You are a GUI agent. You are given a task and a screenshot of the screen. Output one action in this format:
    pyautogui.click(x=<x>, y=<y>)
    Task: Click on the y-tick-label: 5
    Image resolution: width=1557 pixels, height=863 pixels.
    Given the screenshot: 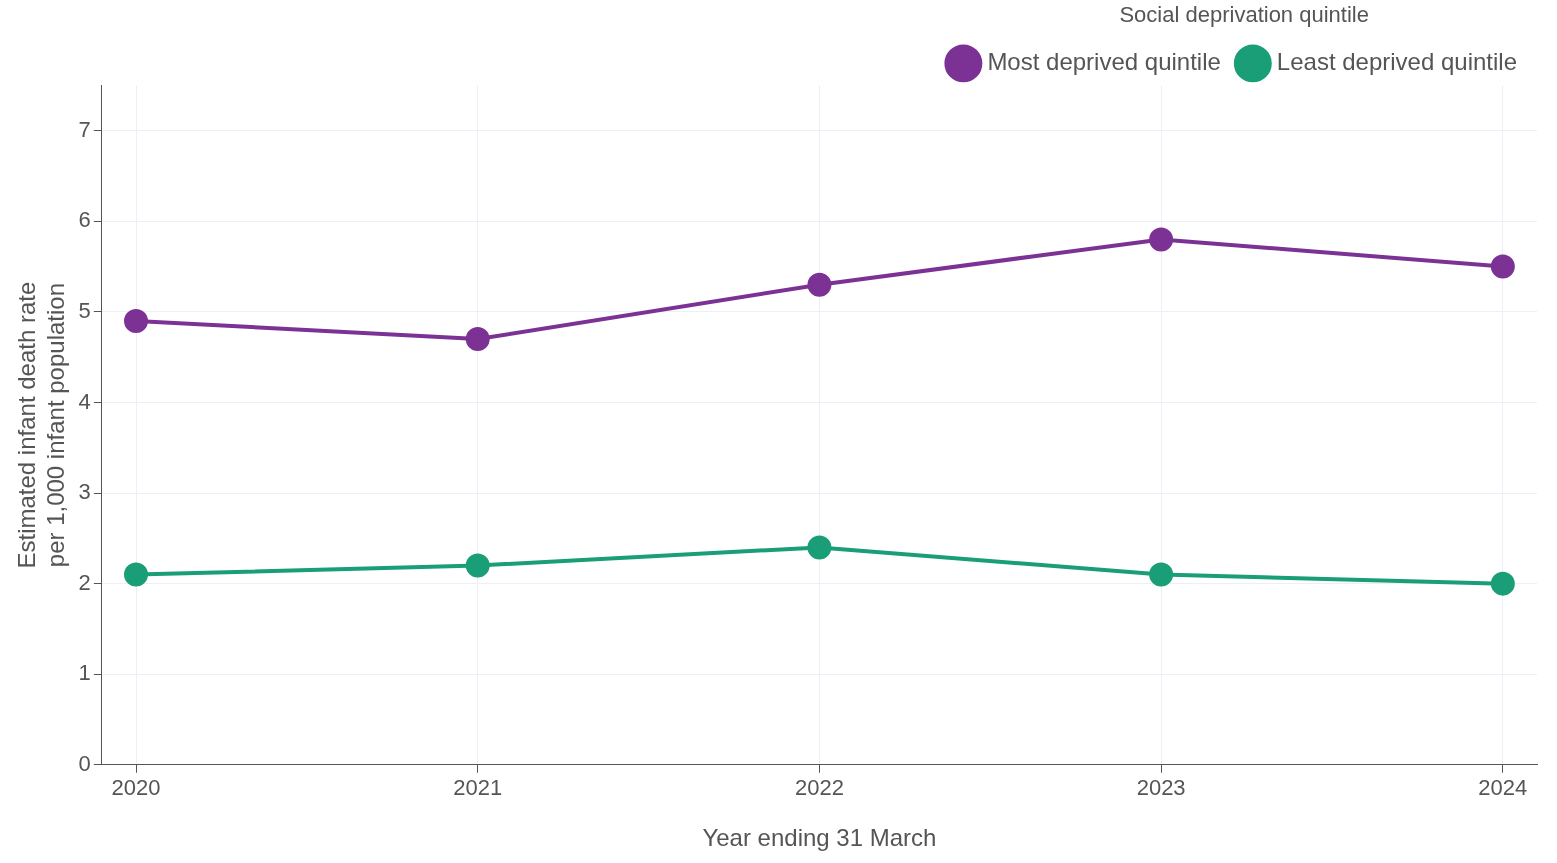 What is the action you would take?
    pyautogui.click(x=84, y=310)
    